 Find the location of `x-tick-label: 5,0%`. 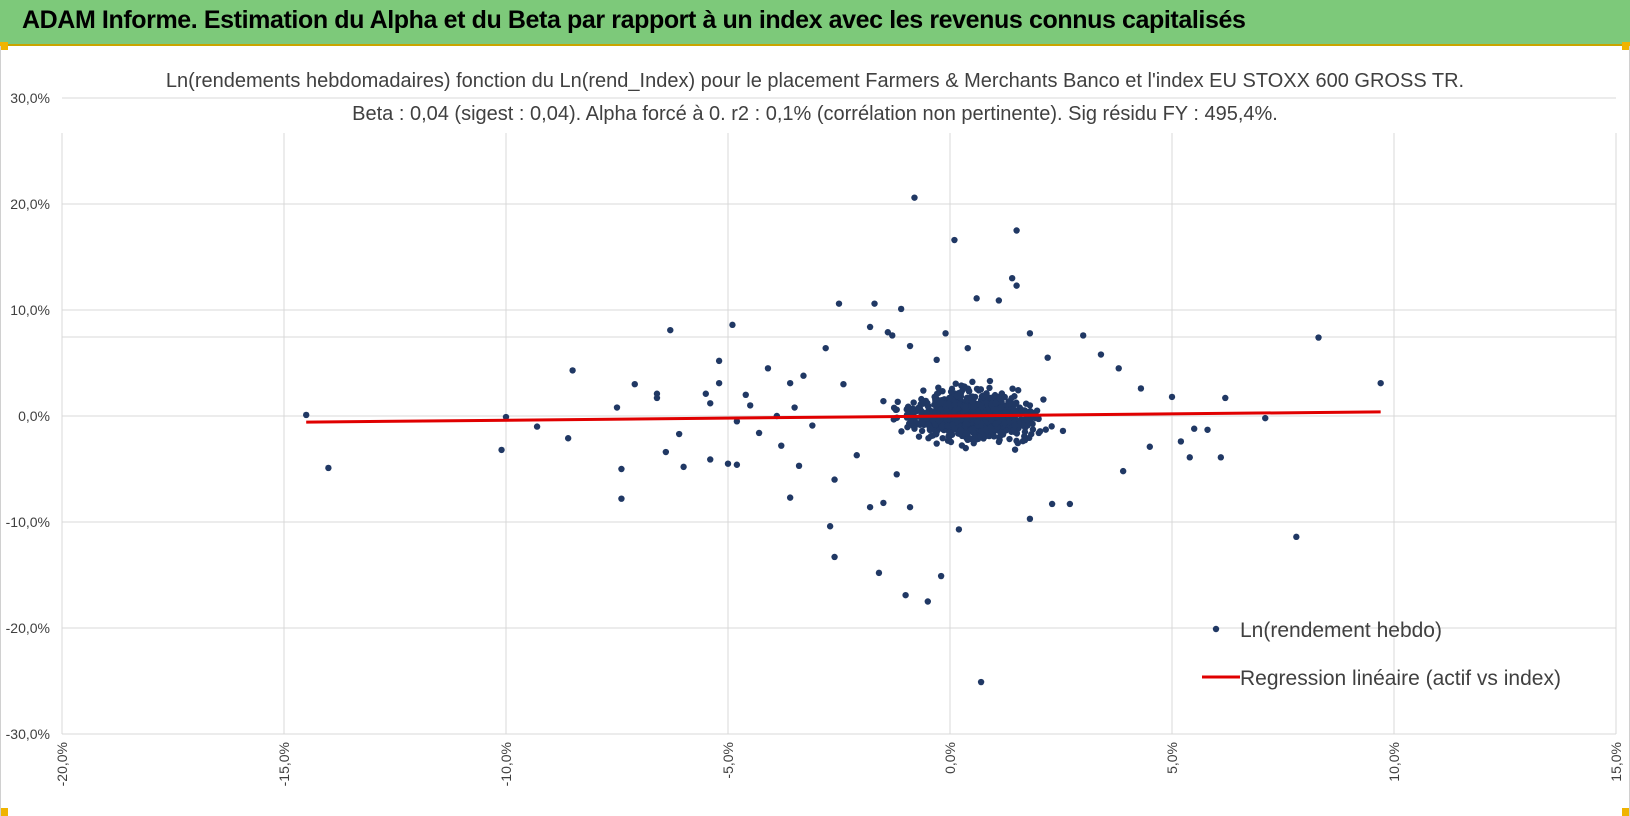

x-tick-label: 5,0% is located at coordinates (1172, 758).